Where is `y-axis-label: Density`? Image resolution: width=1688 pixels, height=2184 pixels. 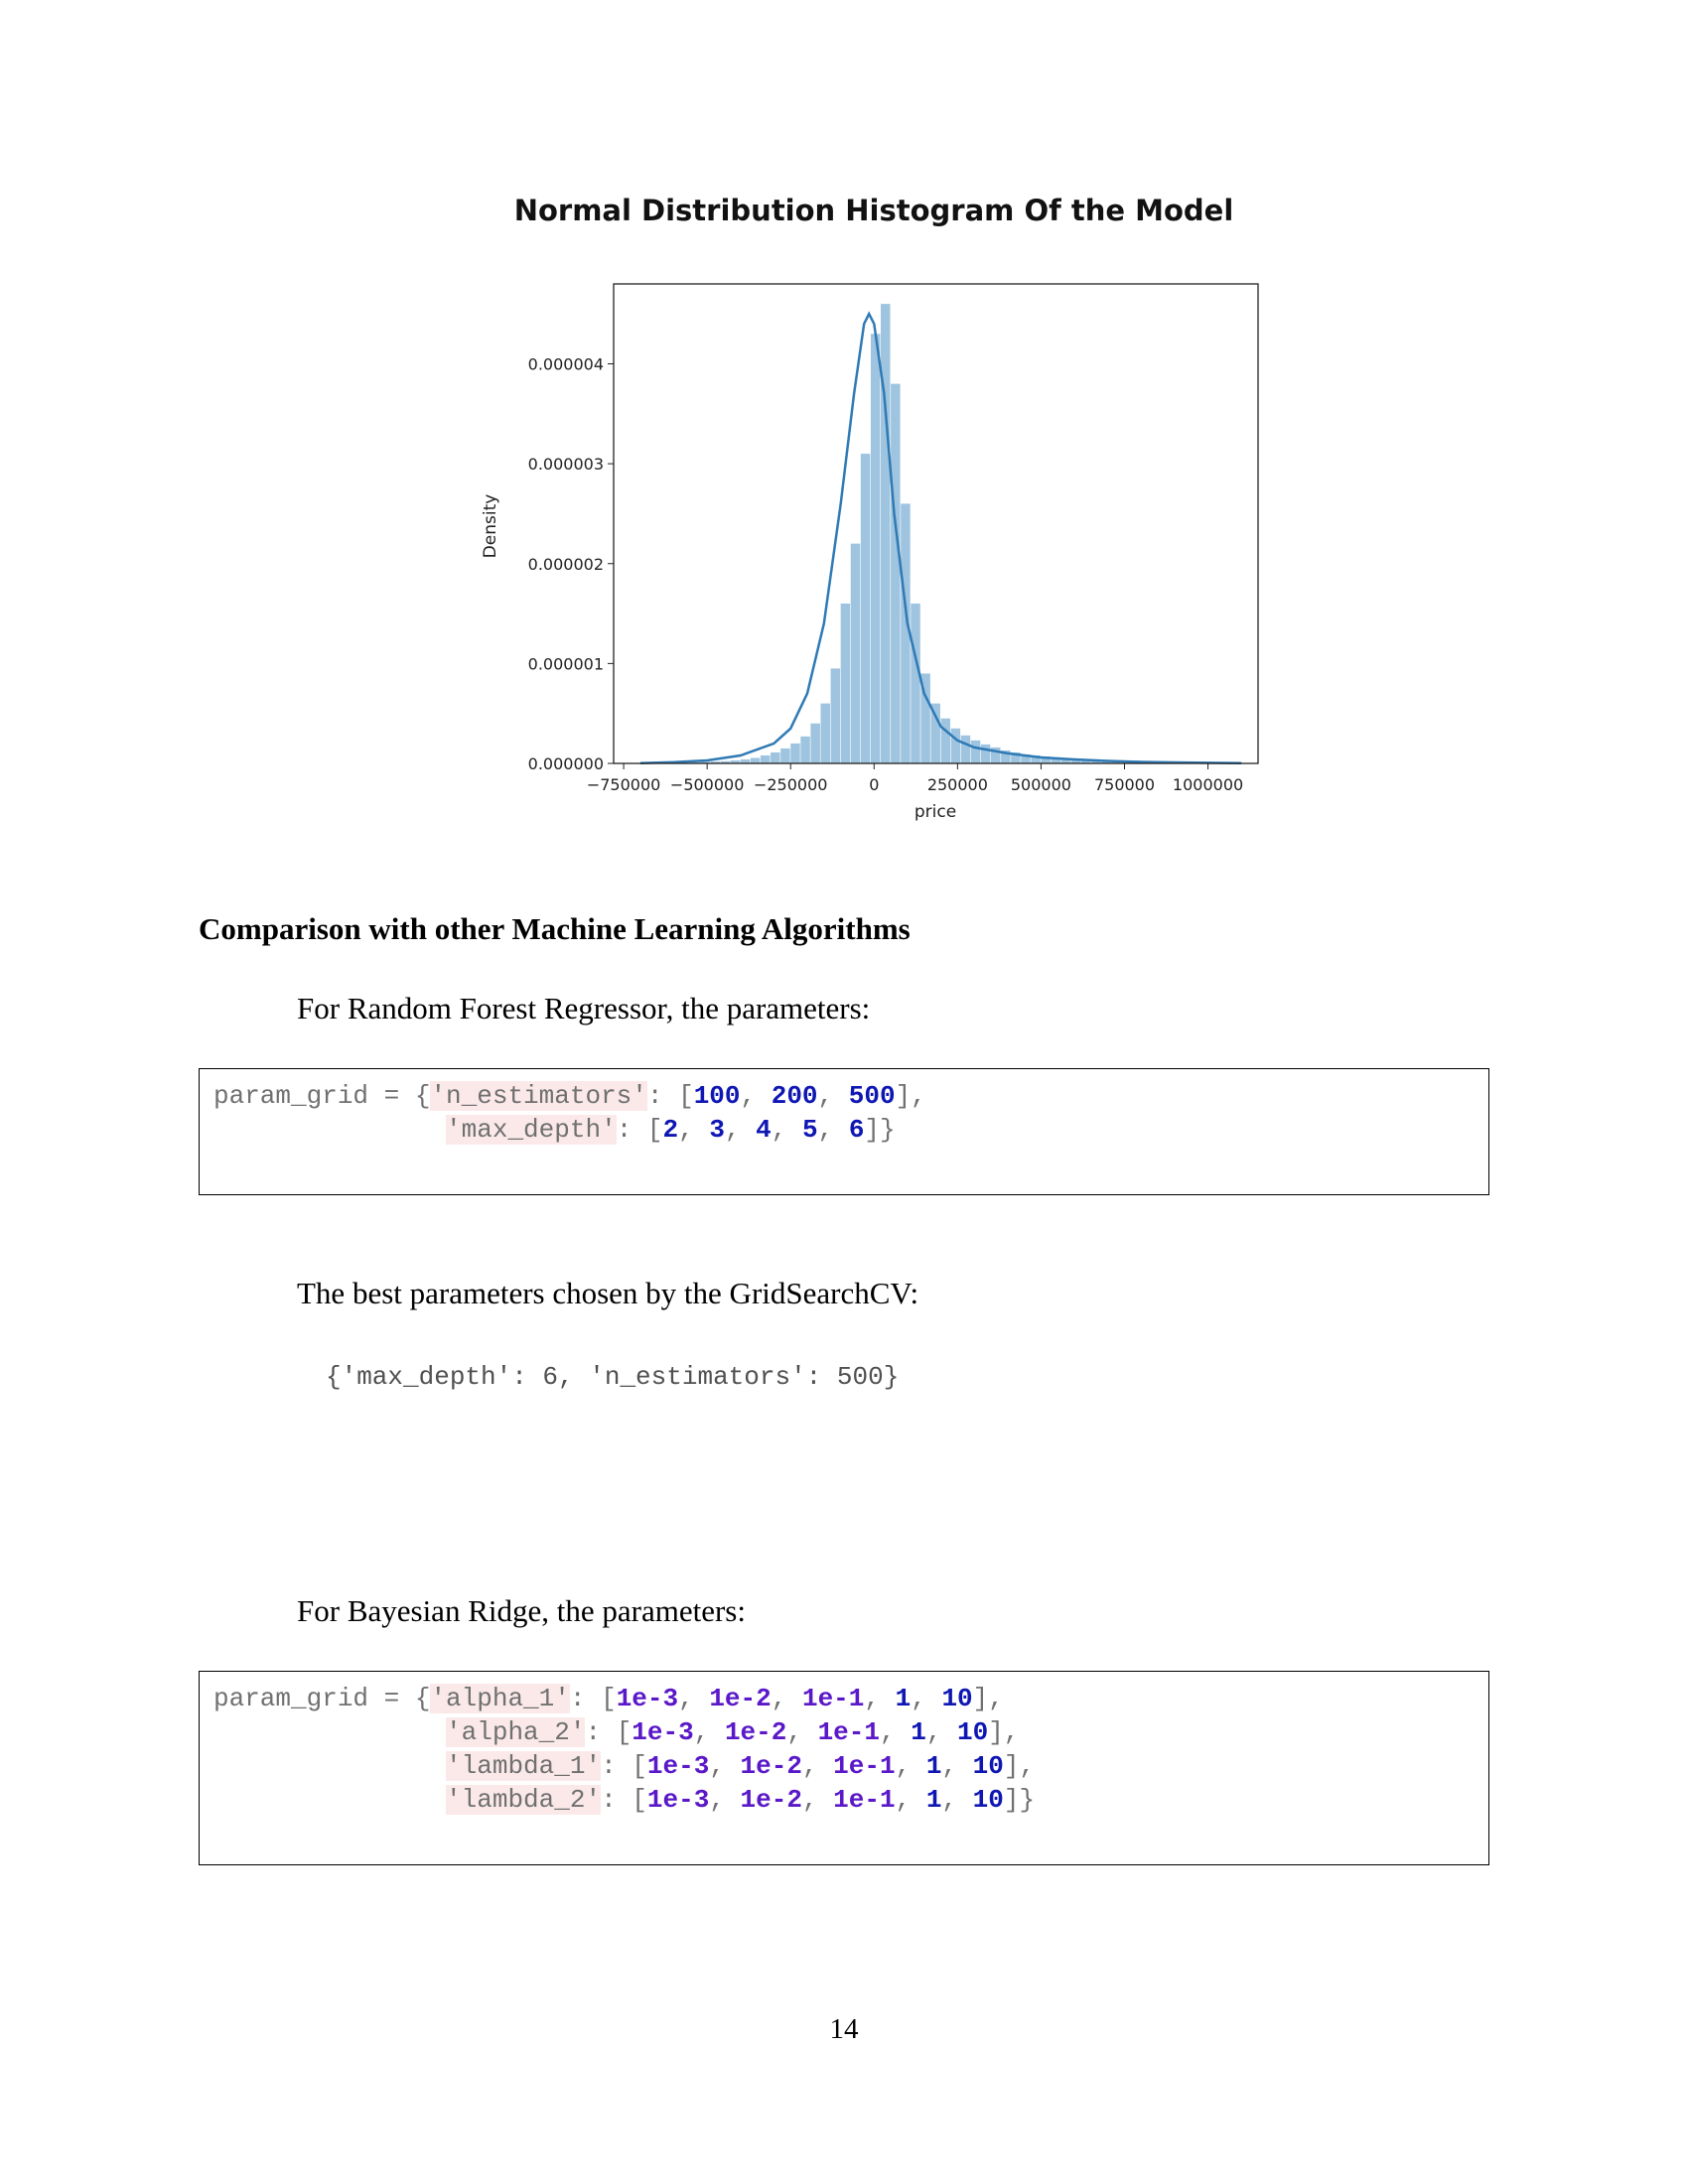 y-axis-label: Density is located at coordinates (490, 526).